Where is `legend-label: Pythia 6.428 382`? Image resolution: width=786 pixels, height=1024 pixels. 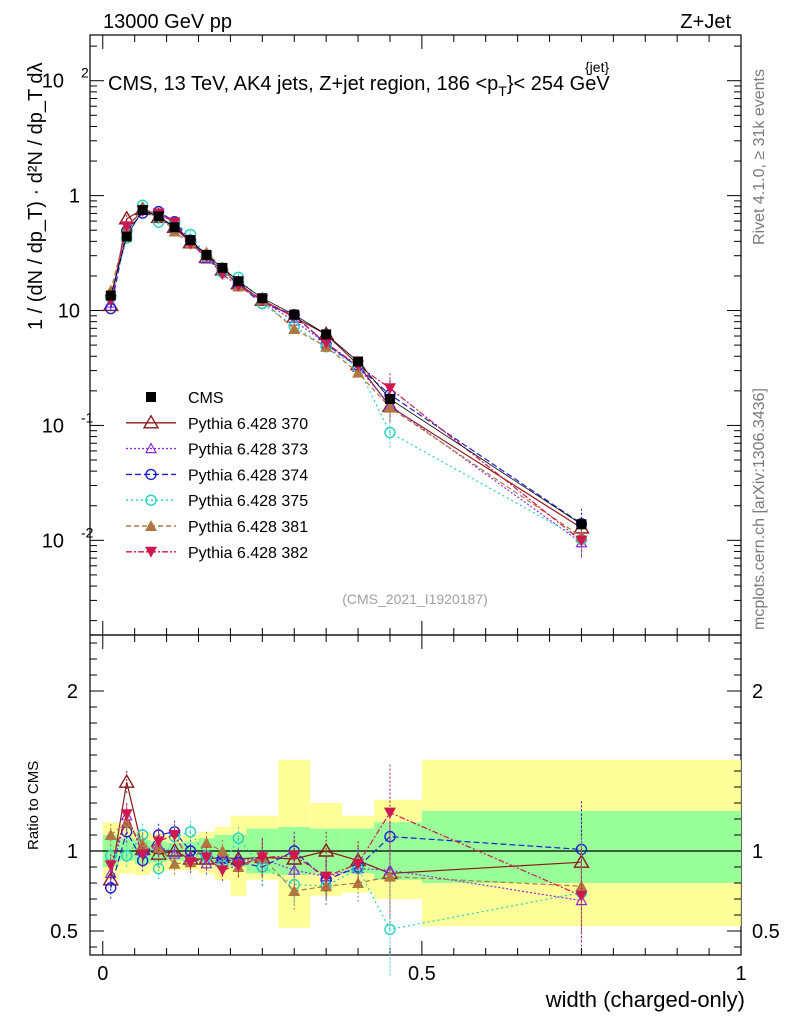 legend-label: Pythia 6.428 382 is located at coordinates (248, 553).